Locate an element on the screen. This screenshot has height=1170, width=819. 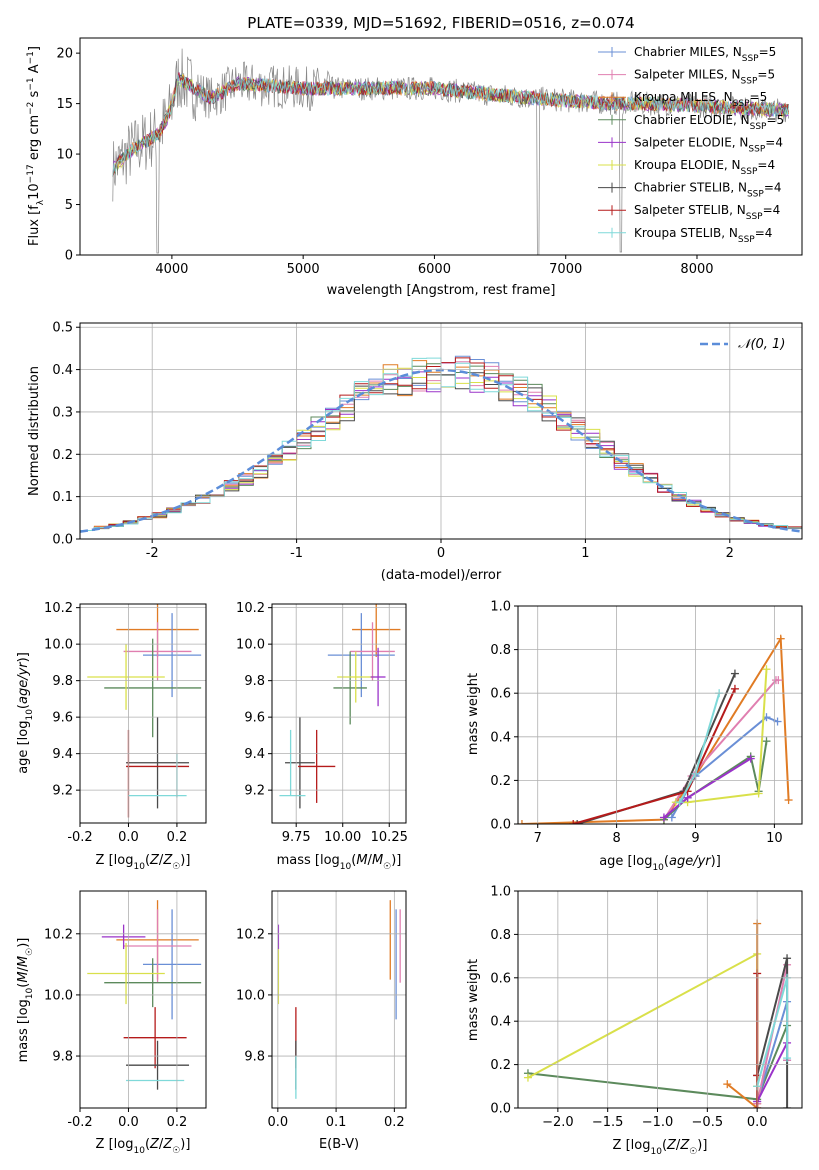
observed-spectrum-line is located at coordinates (450, 151).